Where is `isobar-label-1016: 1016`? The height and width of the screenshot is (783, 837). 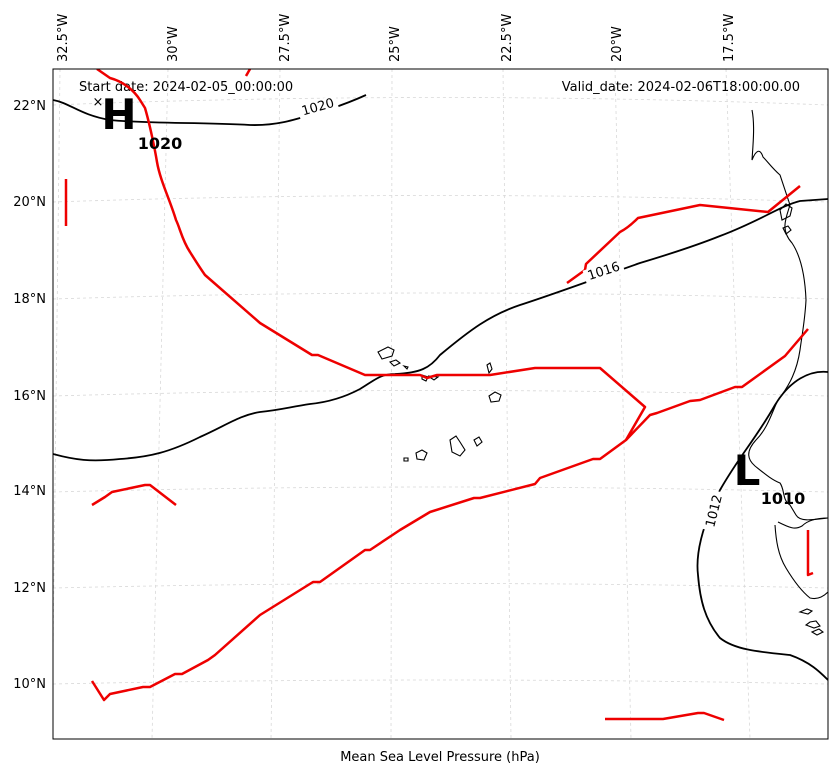
isobar-label-1016: 1016 is located at coordinates (604, 271).